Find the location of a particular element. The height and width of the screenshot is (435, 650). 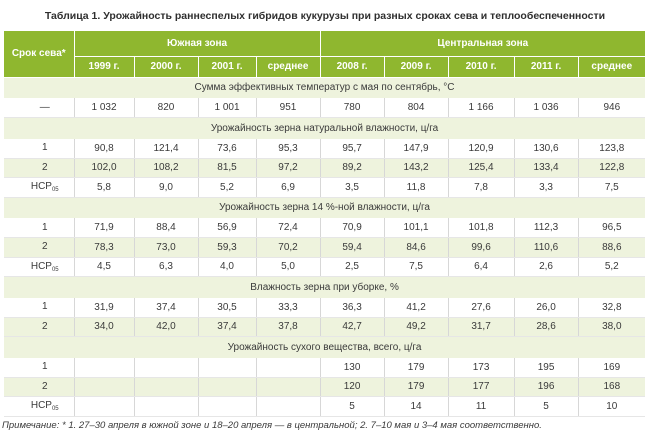

table-cell: 123,8 is located at coordinates (612, 148).